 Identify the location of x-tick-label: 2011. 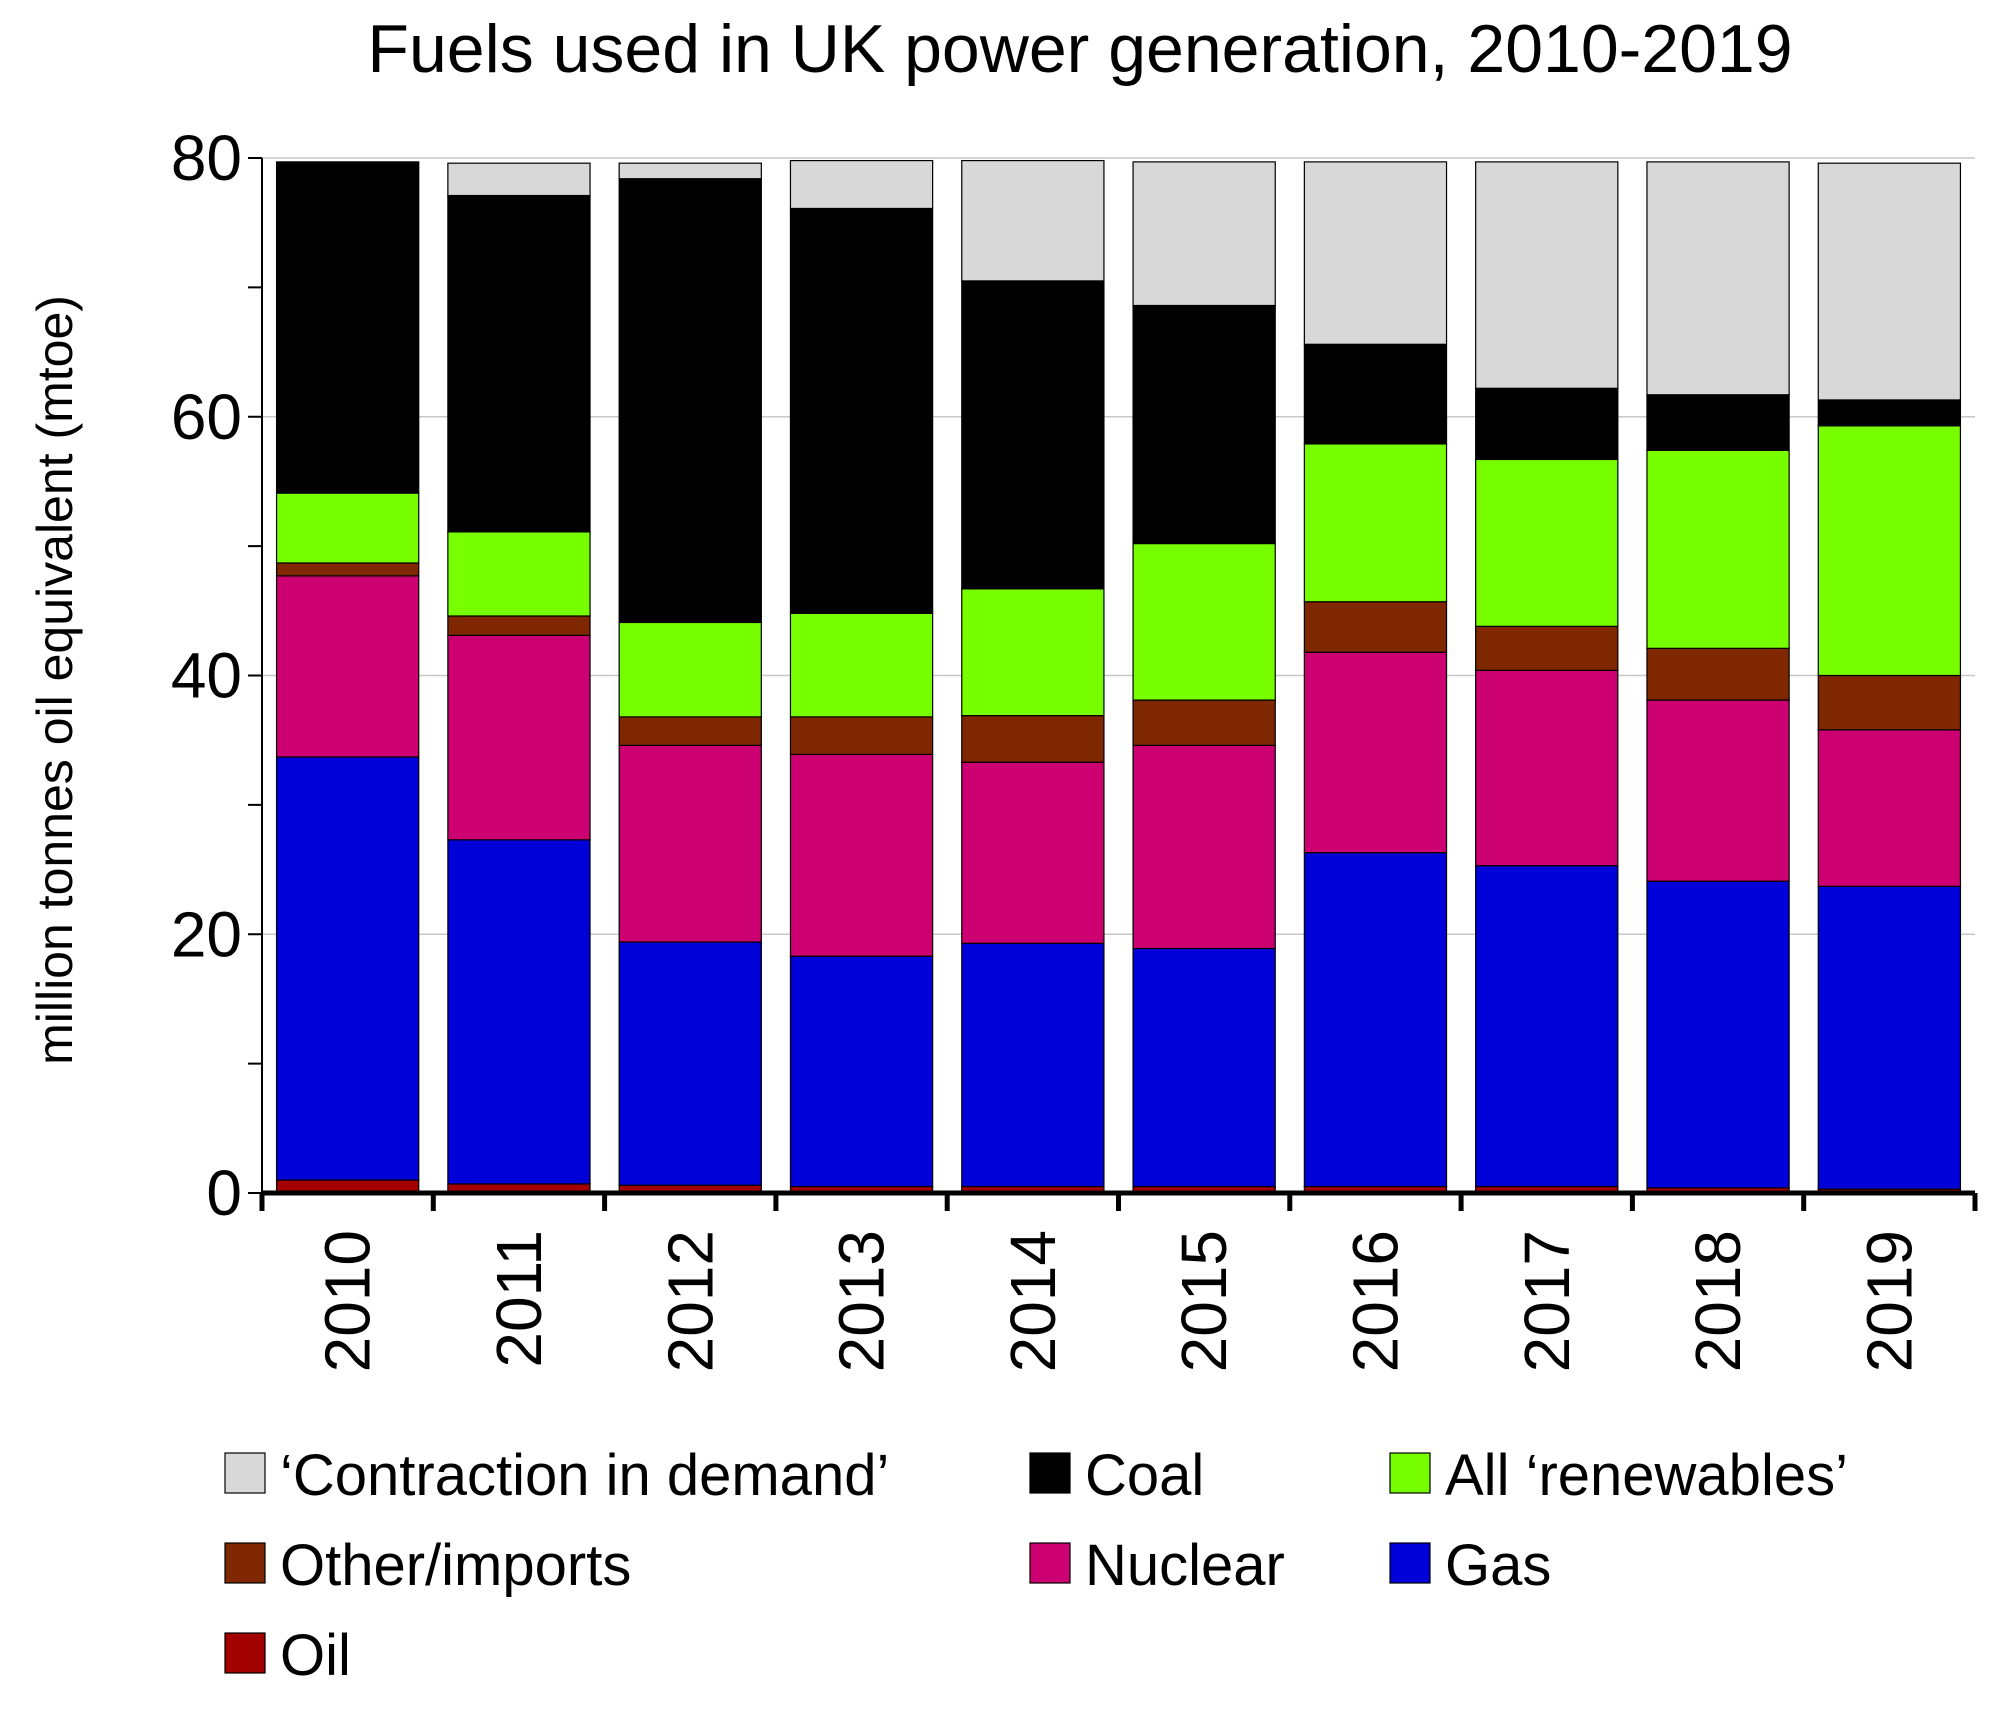
(519, 1299).